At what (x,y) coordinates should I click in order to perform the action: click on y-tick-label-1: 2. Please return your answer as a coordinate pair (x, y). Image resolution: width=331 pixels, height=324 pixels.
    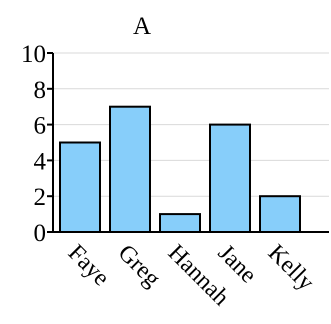
    Looking at the image, I should click on (40, 197).